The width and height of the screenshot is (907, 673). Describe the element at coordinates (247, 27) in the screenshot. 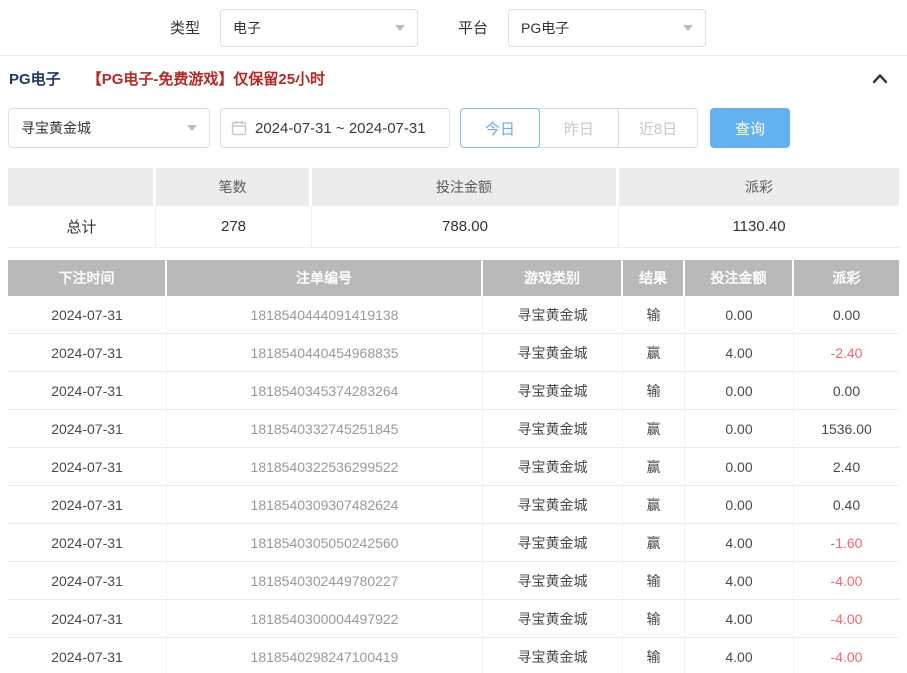

I see `type-select-value: 电子` at that location.